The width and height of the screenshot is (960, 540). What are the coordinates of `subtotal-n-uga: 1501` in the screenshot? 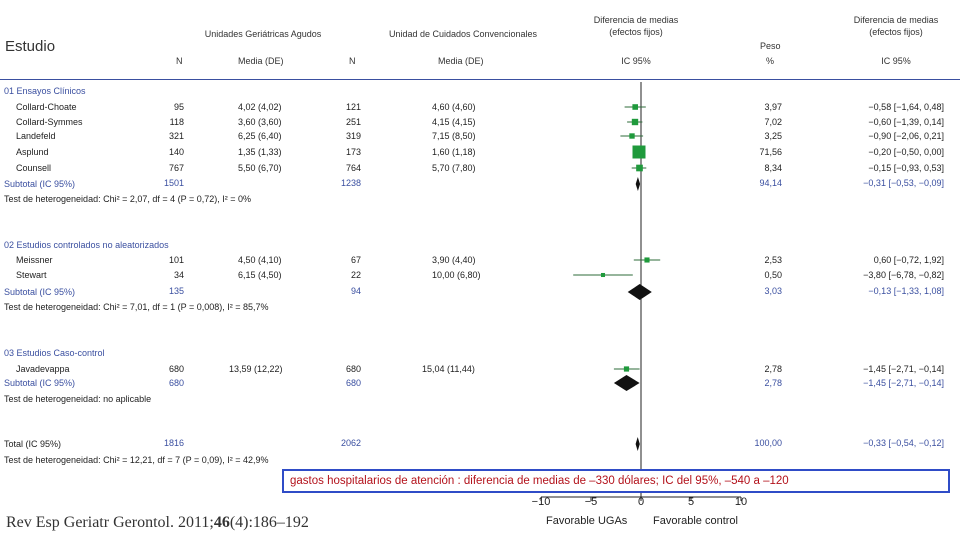 It's located at (173, 183).